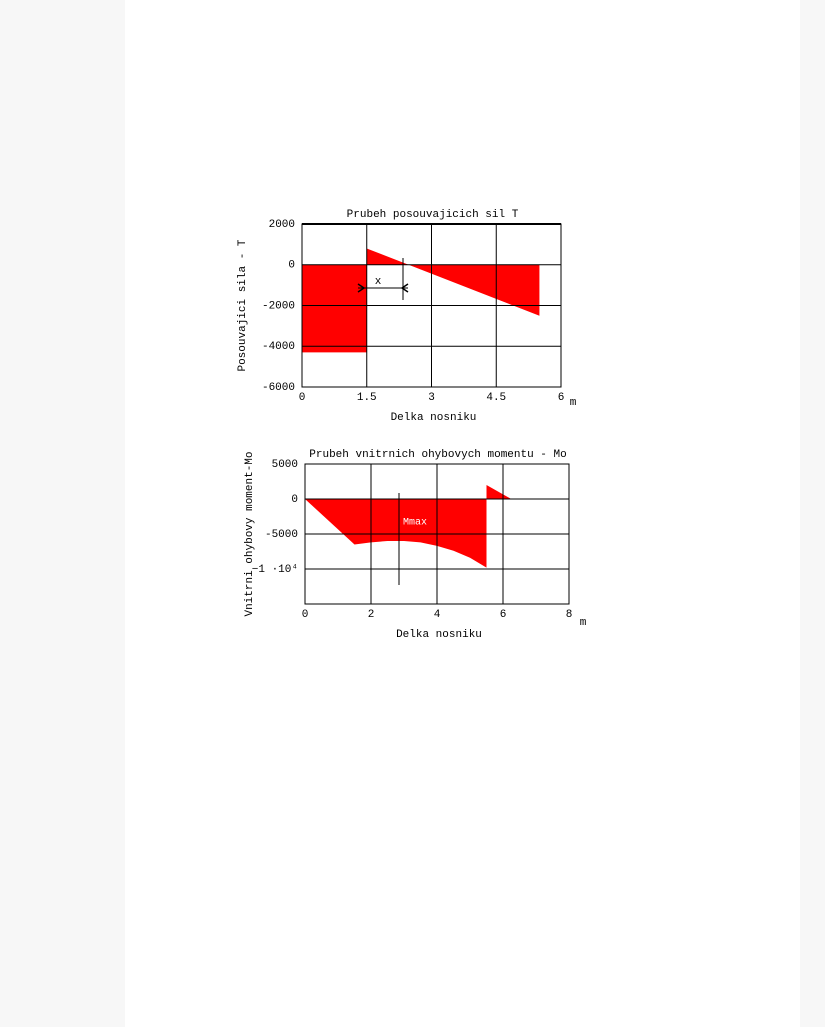 The height and width of the screenshot is (1027, 825). What do you see at coordinates (378, 282) in the screenshot?
I see `annotation: x` at bounding box center [378, 282].